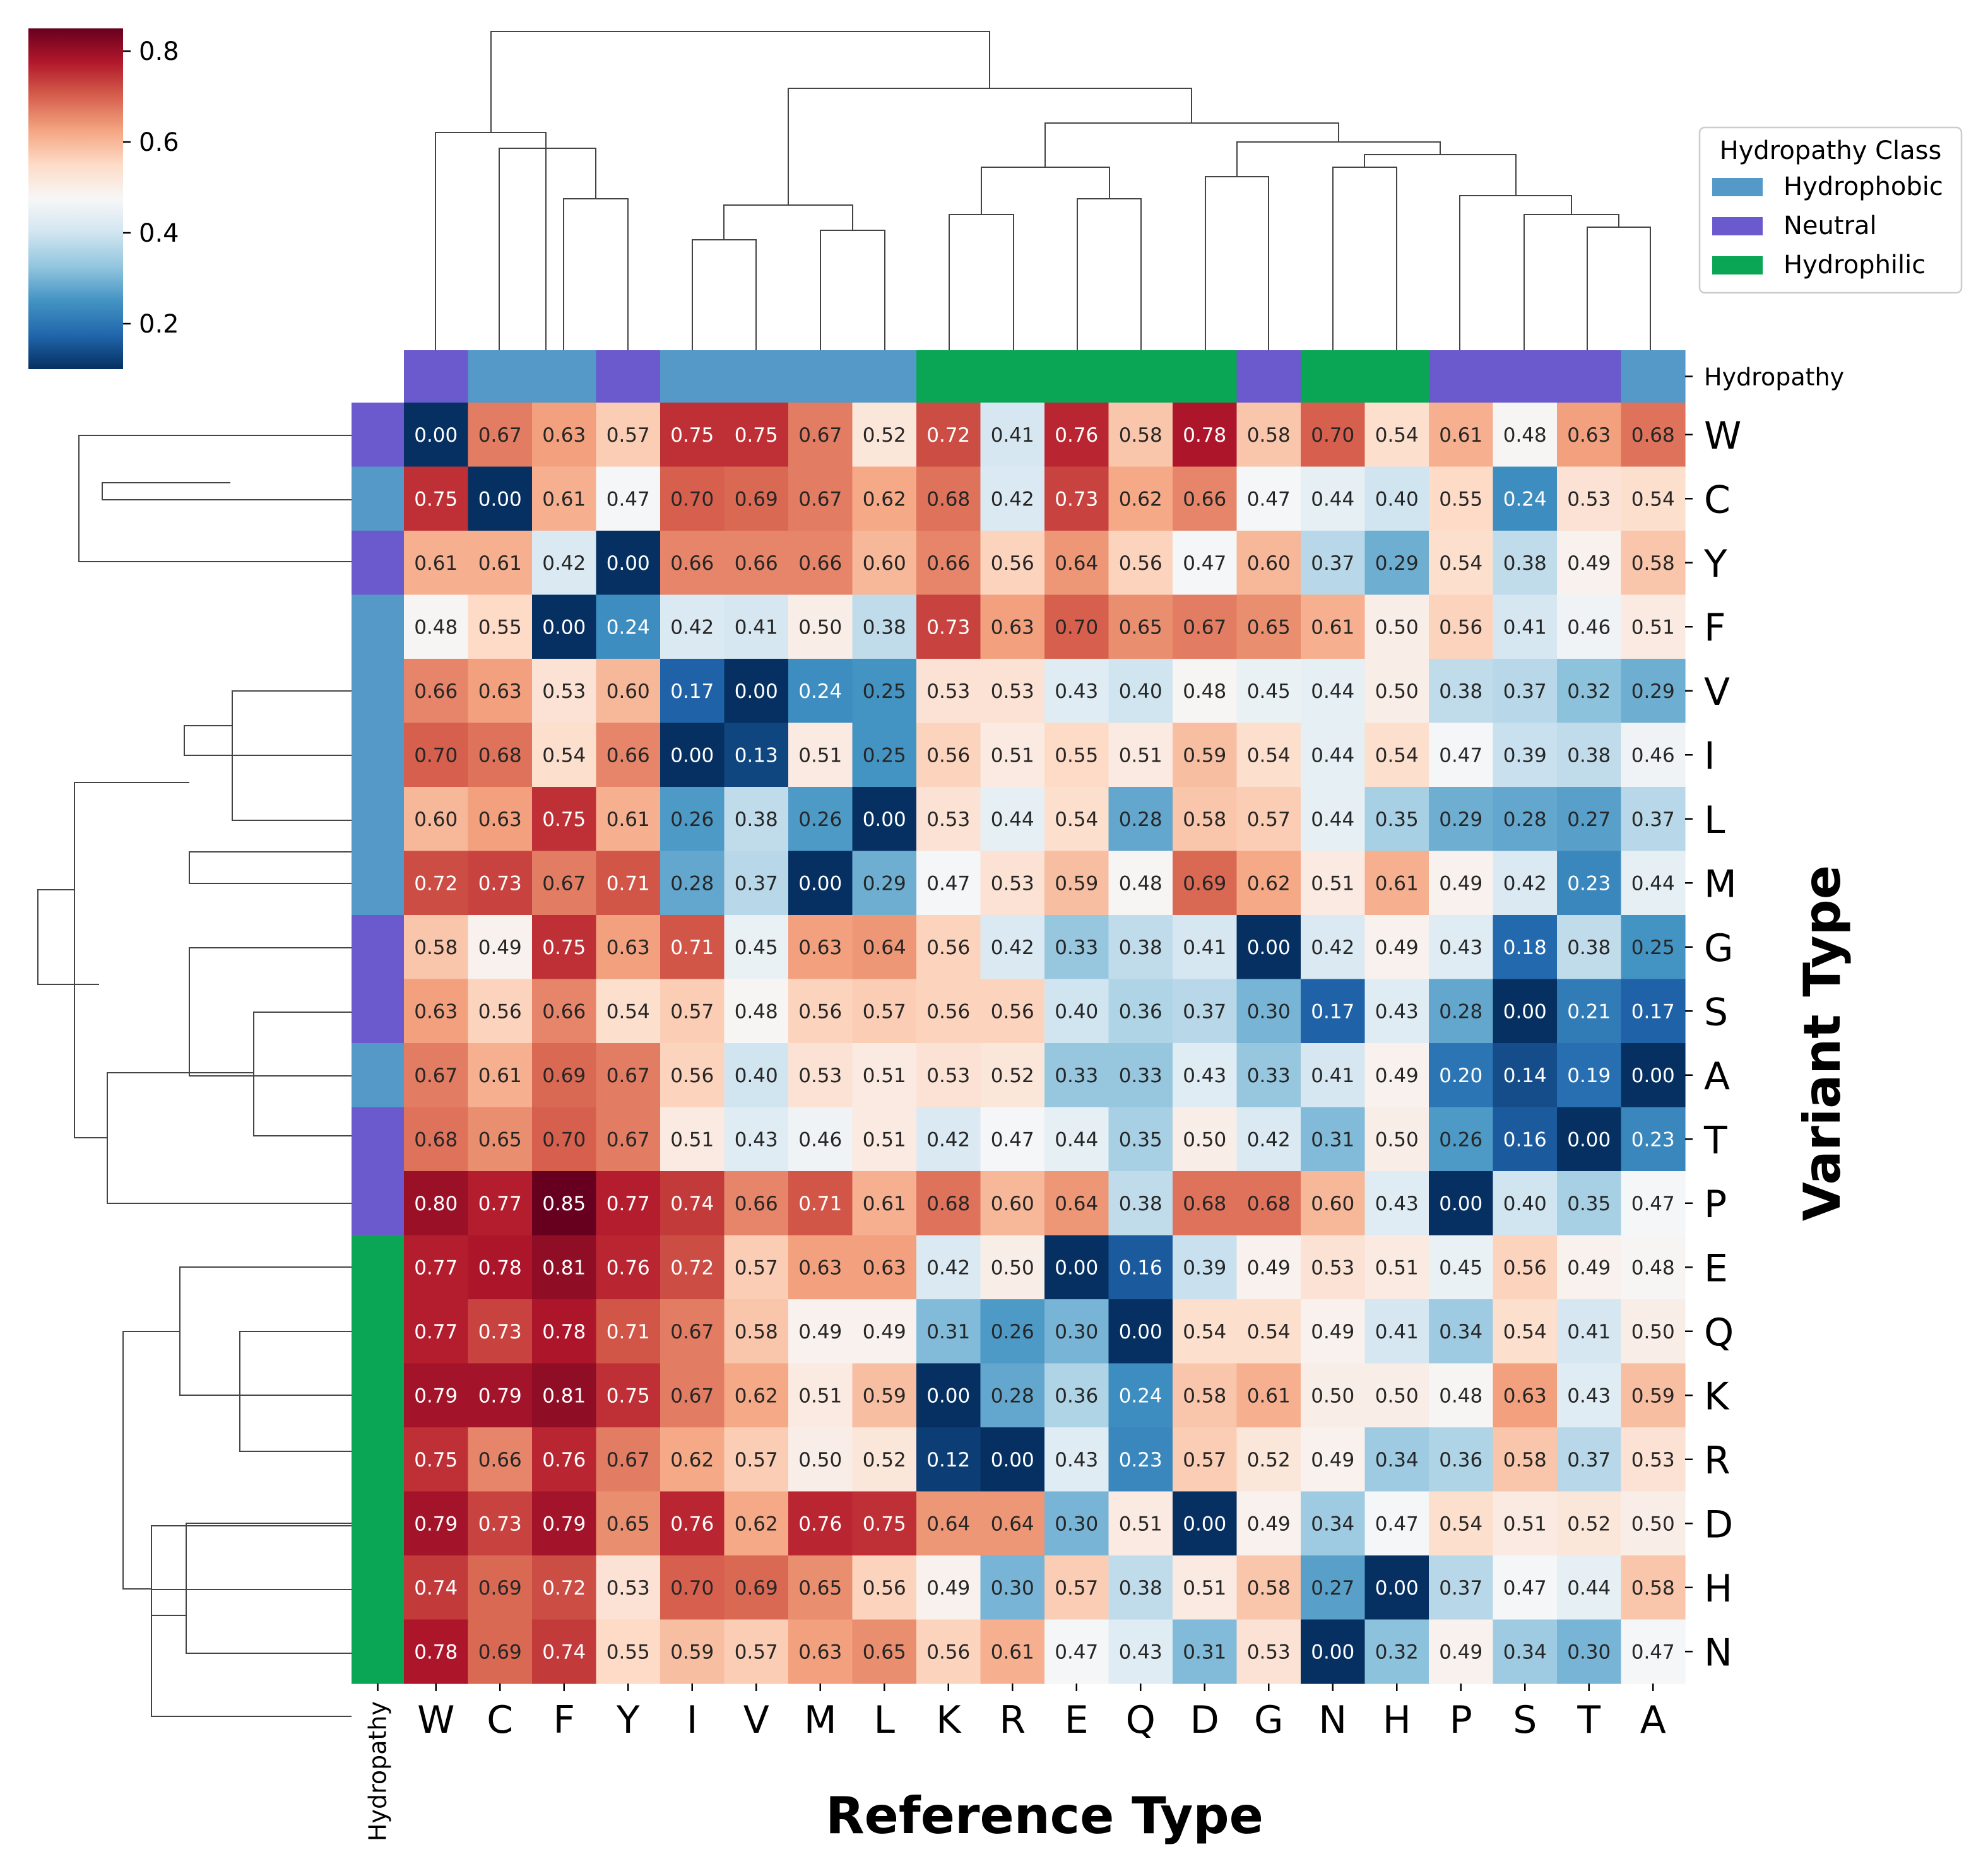 Image resolution: width=1976 pixels, height=1876 pixels. Describe the element at coordinates (1515, 272) in the screenshot. I see `column-dendrogram-link` at that location.